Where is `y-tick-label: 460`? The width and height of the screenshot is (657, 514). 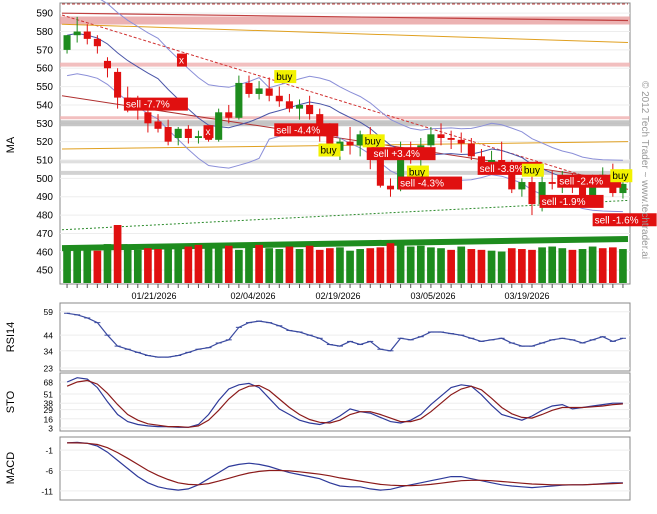 y-tick-label: 460 is located at coordinates (44, 252).